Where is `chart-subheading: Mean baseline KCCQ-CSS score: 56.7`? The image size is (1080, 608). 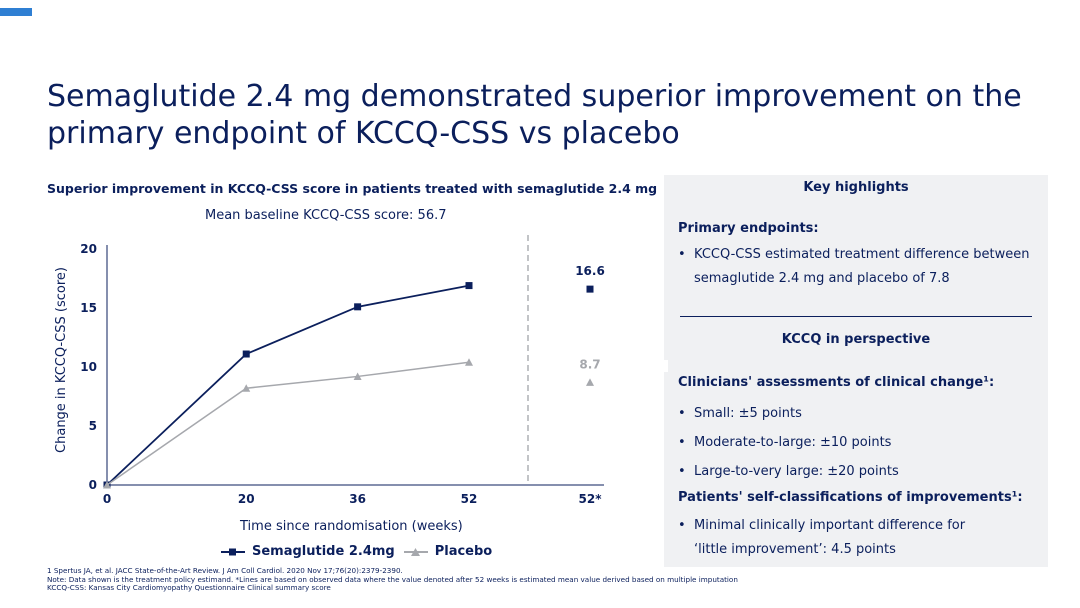 chart-subheading: Mean baseline KCCQ-CSS score: 56.7 is located at coordinates (326, 215).